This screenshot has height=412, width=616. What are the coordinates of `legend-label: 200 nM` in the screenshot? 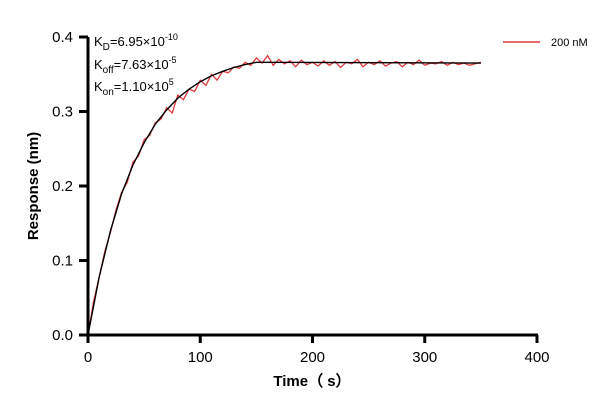 It's located at (569, 43).